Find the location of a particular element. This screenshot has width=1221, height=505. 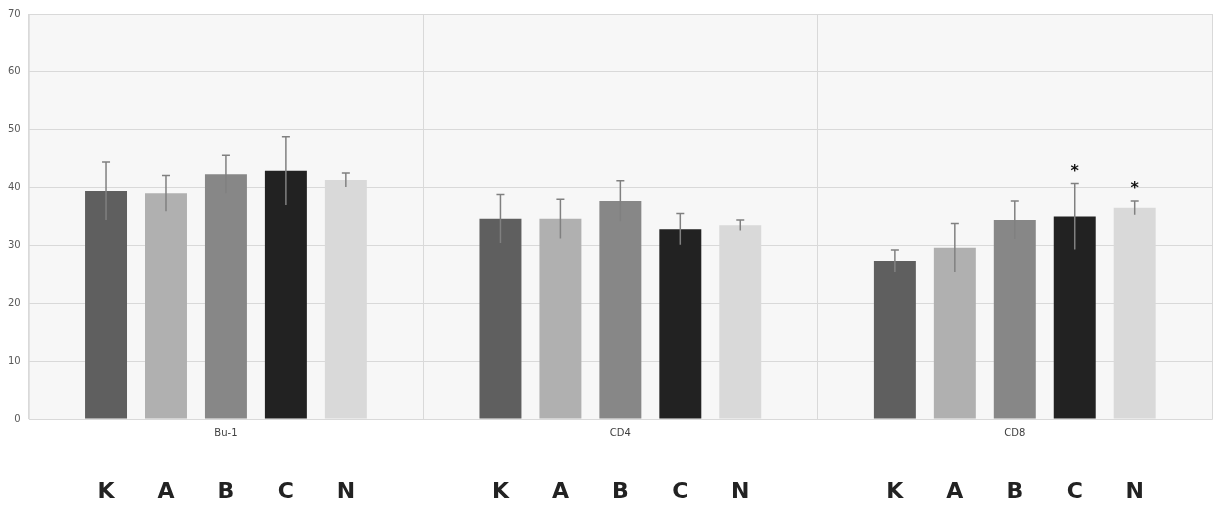

y-tick-label: 30 is located at coordinates (14, 245).